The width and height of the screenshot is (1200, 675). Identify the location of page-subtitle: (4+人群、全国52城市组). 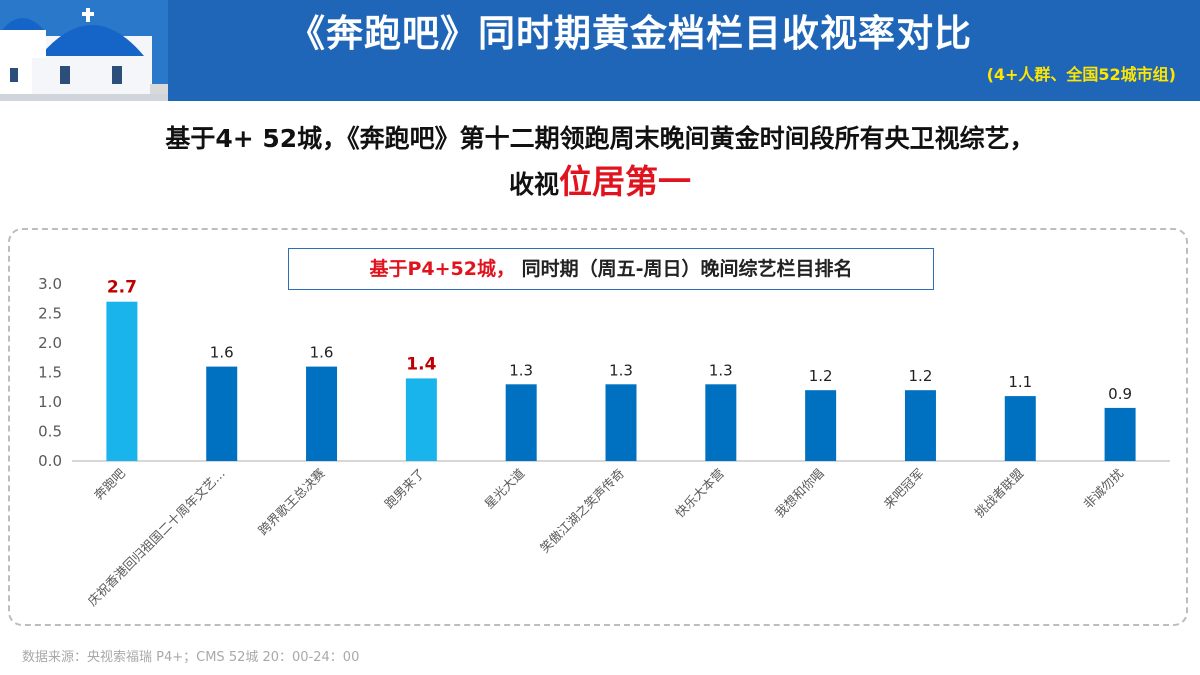
(1081, 74).